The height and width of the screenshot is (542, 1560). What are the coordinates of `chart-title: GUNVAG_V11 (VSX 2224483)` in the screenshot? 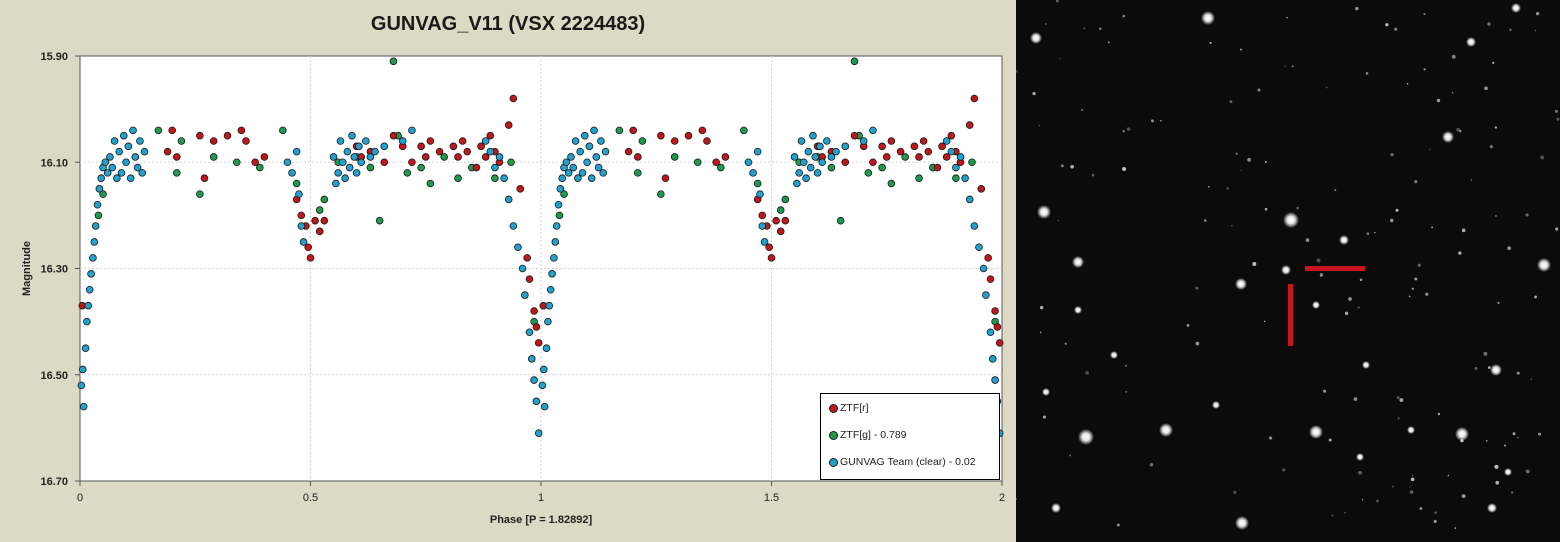 It's located at (508, 24).